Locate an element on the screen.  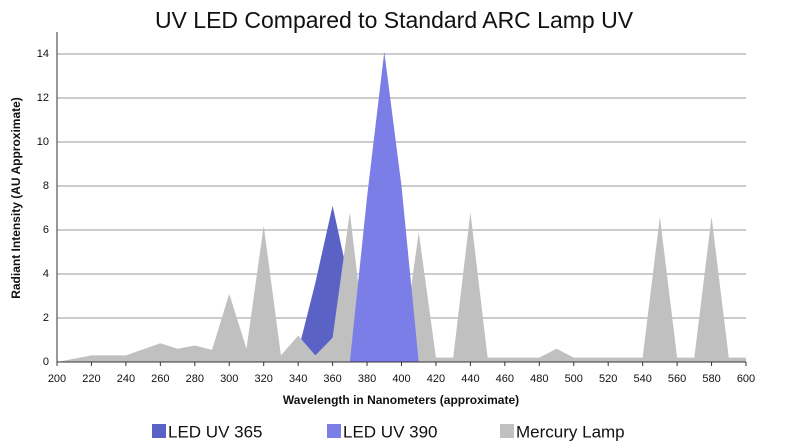
y-tick-label: 8 is located at coordinates (46, 186).